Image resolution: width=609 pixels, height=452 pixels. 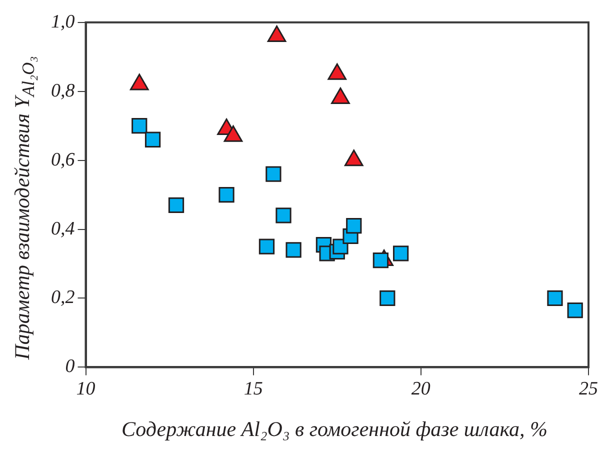 I want to click on y-tick-label: 0,2, so click(x=63, y=297).